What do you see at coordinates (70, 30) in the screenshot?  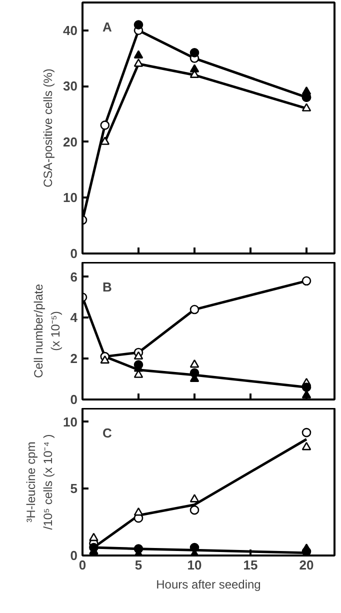 I see `y-tick-label: 40` at bounding box center [70, 30].